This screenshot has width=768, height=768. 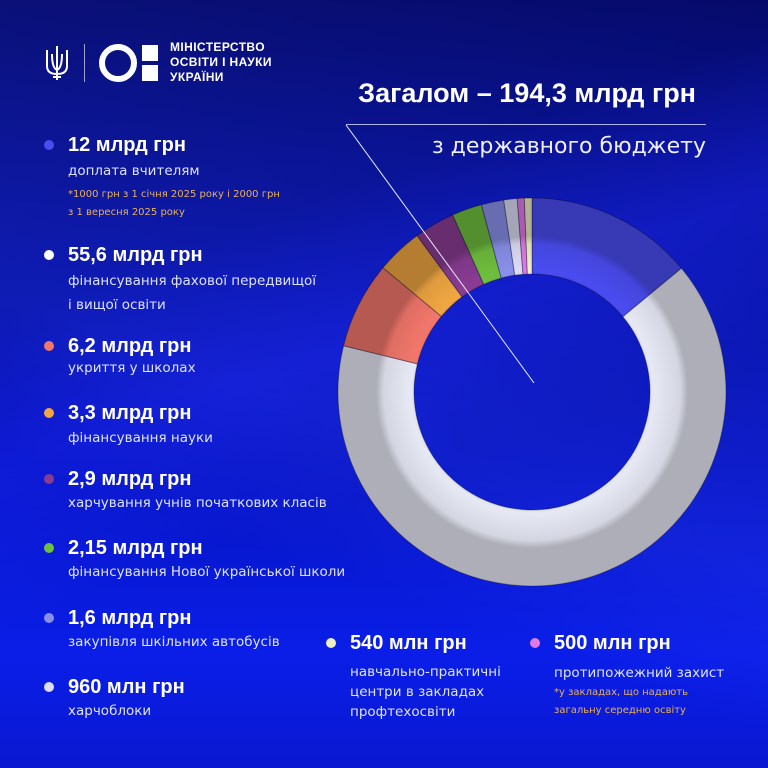 What do you see at coordinates (128, 62) in the screenshot?
I see `mon-logo-icon` at bounding box center [128, 62].